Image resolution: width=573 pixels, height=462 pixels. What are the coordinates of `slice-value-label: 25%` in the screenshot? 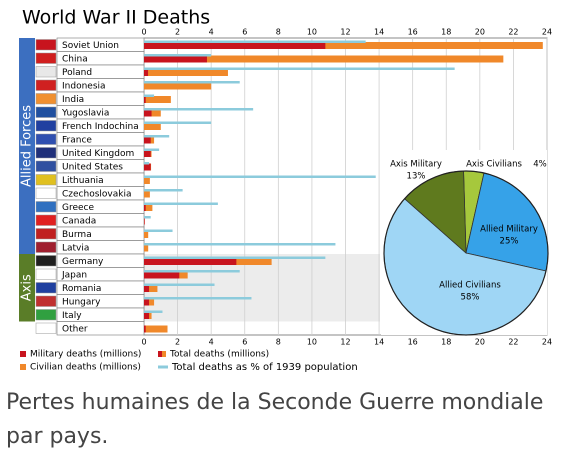 It's located at (509, 242).